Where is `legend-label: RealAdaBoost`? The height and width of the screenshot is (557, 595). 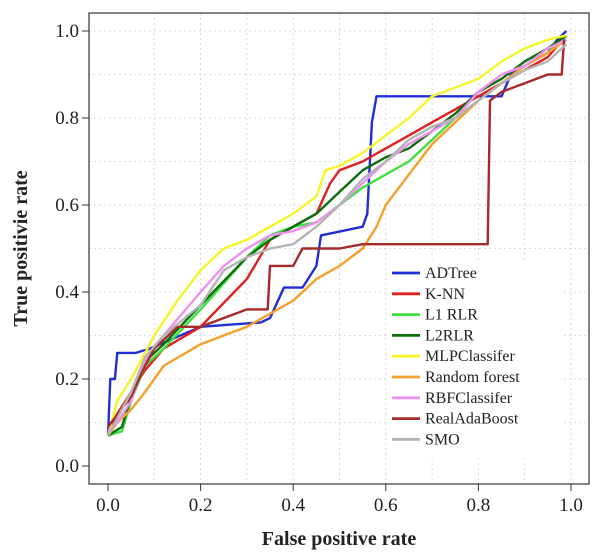 legend-label: RealAdaBoost is located at coordinates (472, 419).